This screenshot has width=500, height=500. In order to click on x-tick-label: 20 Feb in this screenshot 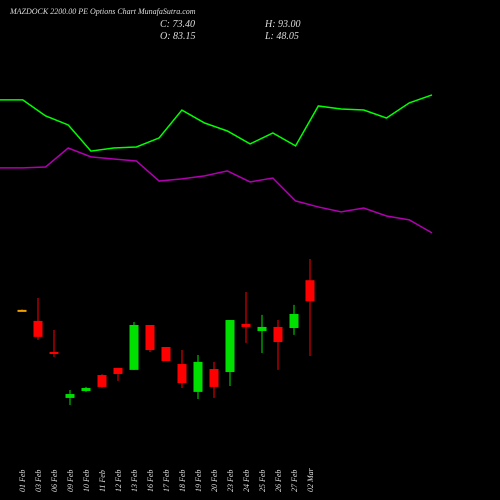, I will do `click(214, 481)`.